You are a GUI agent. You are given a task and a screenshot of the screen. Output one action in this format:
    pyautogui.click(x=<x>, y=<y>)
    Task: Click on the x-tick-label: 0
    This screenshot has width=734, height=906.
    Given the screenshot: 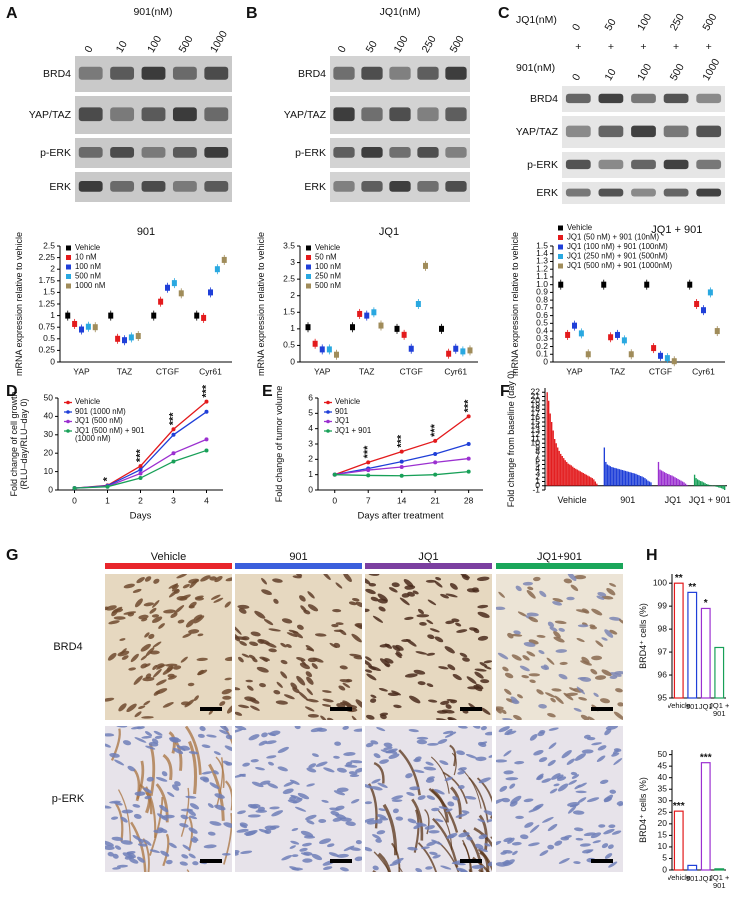 What is the action you would take?
    pyautogui.click(x=74, y=500)
    